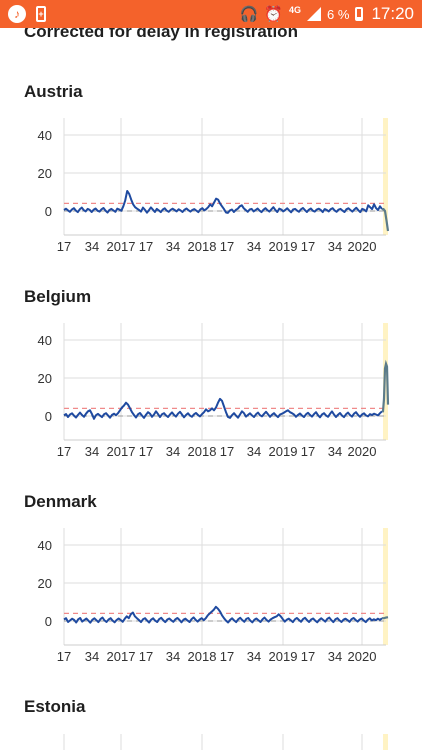 This screenshot has height=750, width=422. I want to click on signal-strength-icon, so click(314, 14).